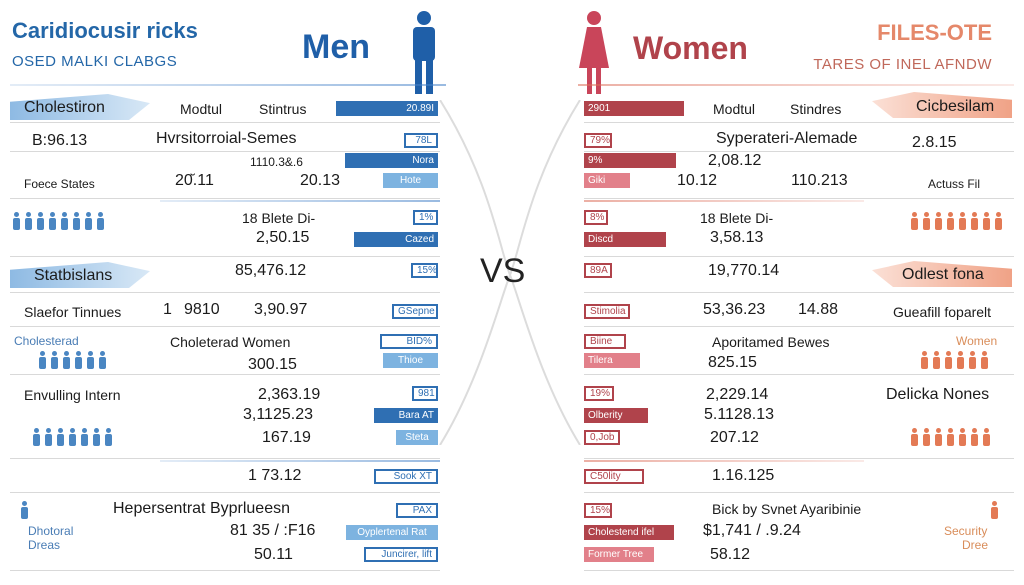 Image resolution: width=1024 pixels, height=585 pixels. What do you see at coordinates (629, 532) in the screenshot?
I see `women-bar: Cholestend ifel` at bounding box center [629, 532].